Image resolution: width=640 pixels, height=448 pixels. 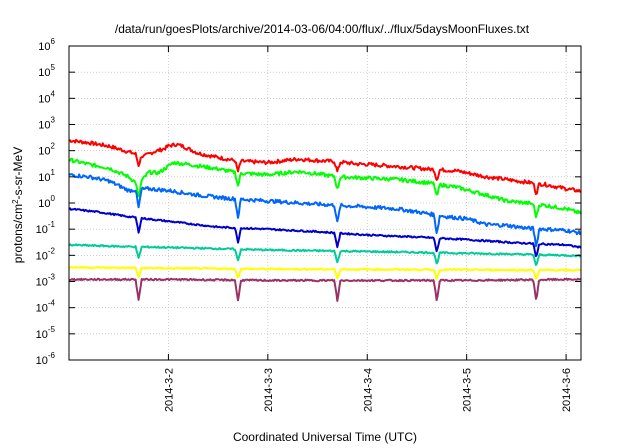 What do you see at coordinates (53, 93) in the screenshot?
I see `y-tick-label-exponent: 4` at bounding box center [53, 93].